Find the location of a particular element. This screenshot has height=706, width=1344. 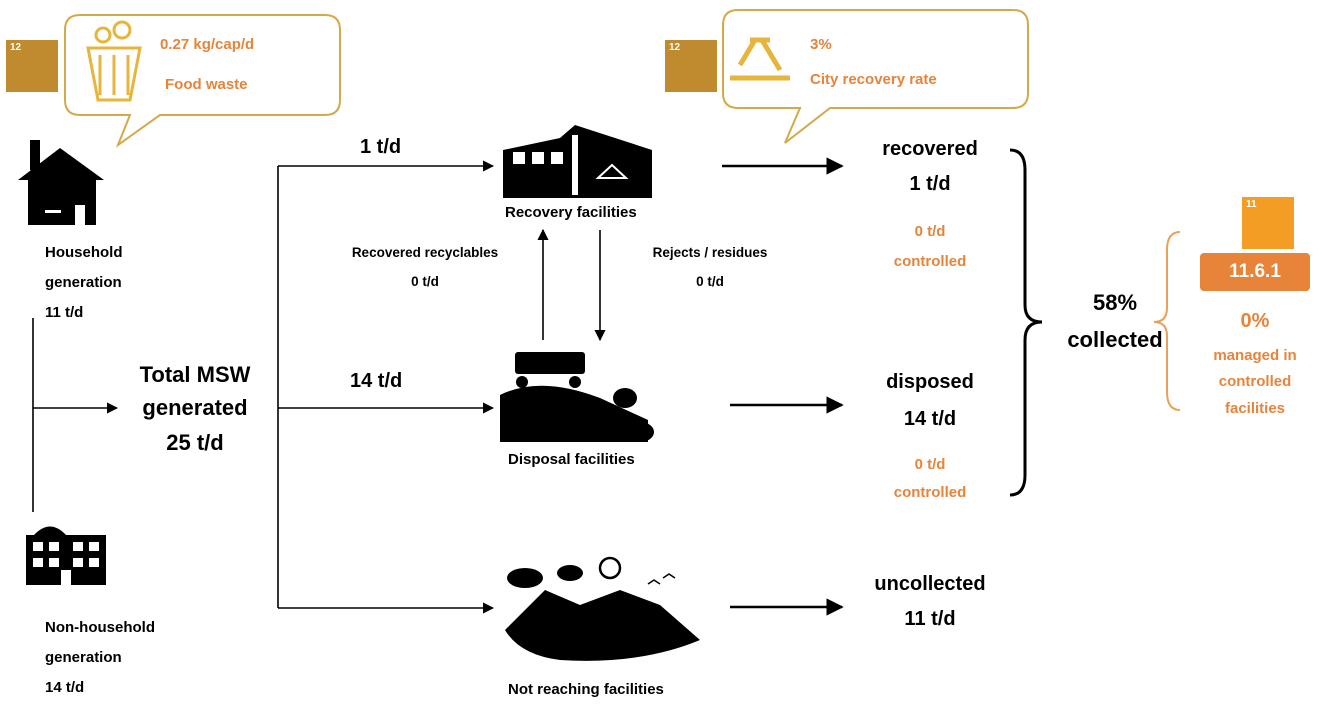

callout-bubble is located at coordinates (875, 76).